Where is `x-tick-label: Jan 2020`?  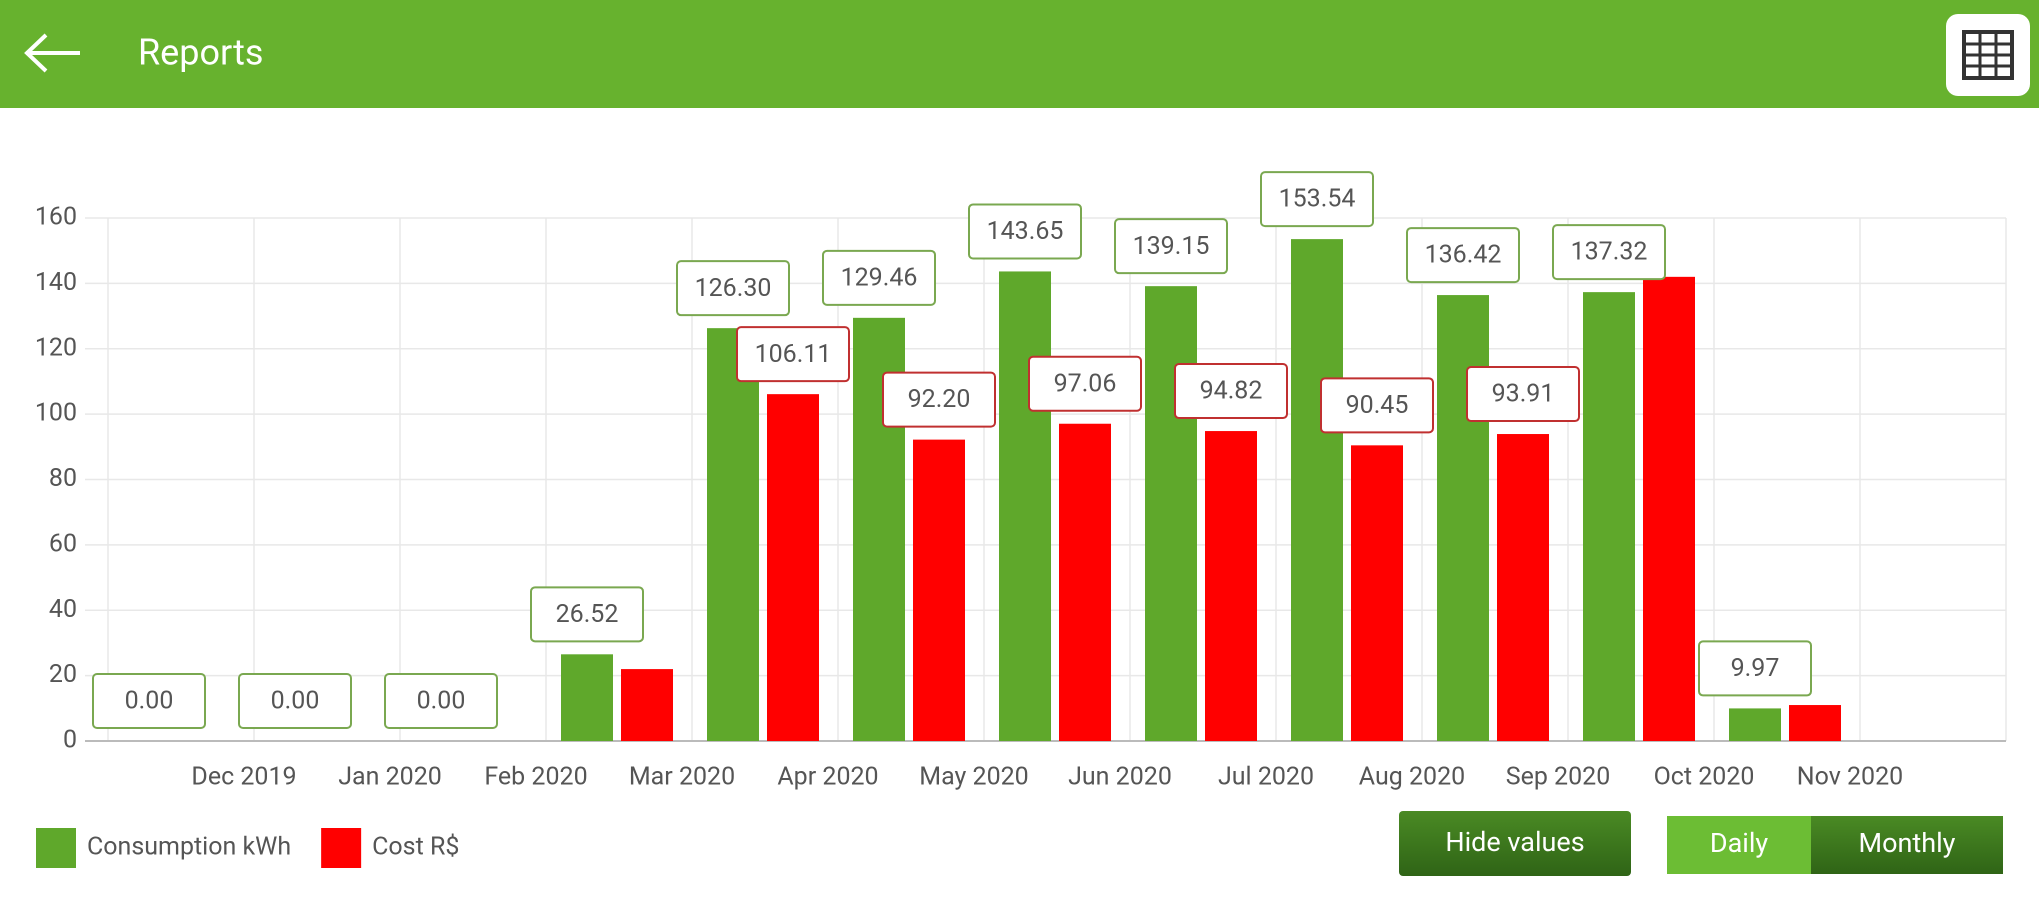 x-tick-label: Jan 2020 is located at coordinates (390, 777).